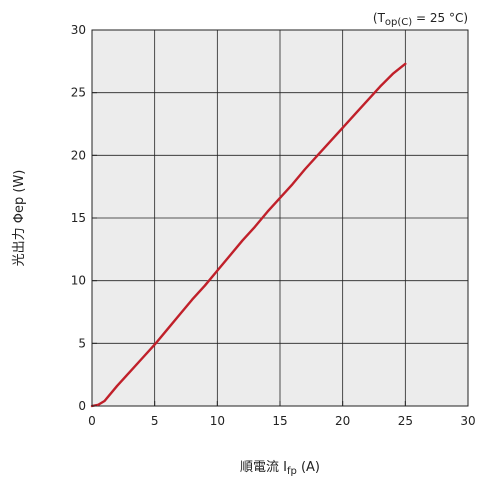 The height and width of the screenshot is (479, 481). What do you see at coordinates (155, 421) in the screenshot?
I see `x-tick-label: 5` at bounding box center [155, 421].